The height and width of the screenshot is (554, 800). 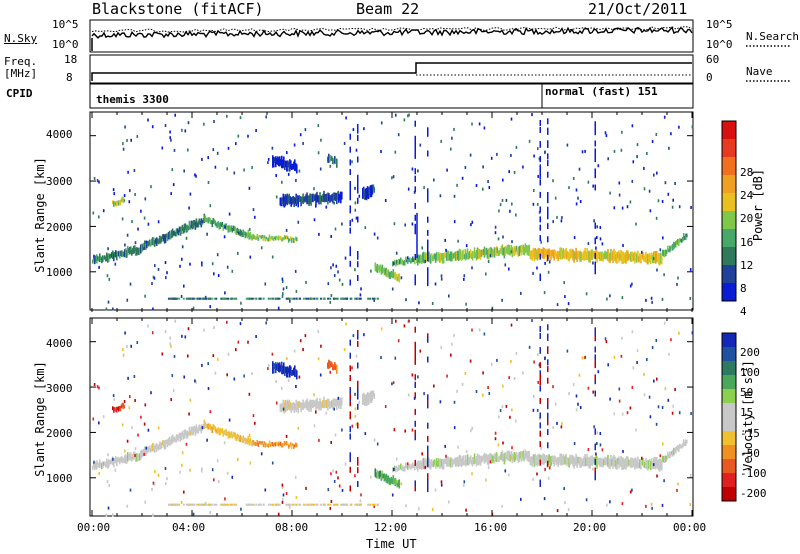 What do you see at coordinates (747, 412) in the screenshot?
I see `vel-cbar-15: 15` at bounding box center [747, 412].